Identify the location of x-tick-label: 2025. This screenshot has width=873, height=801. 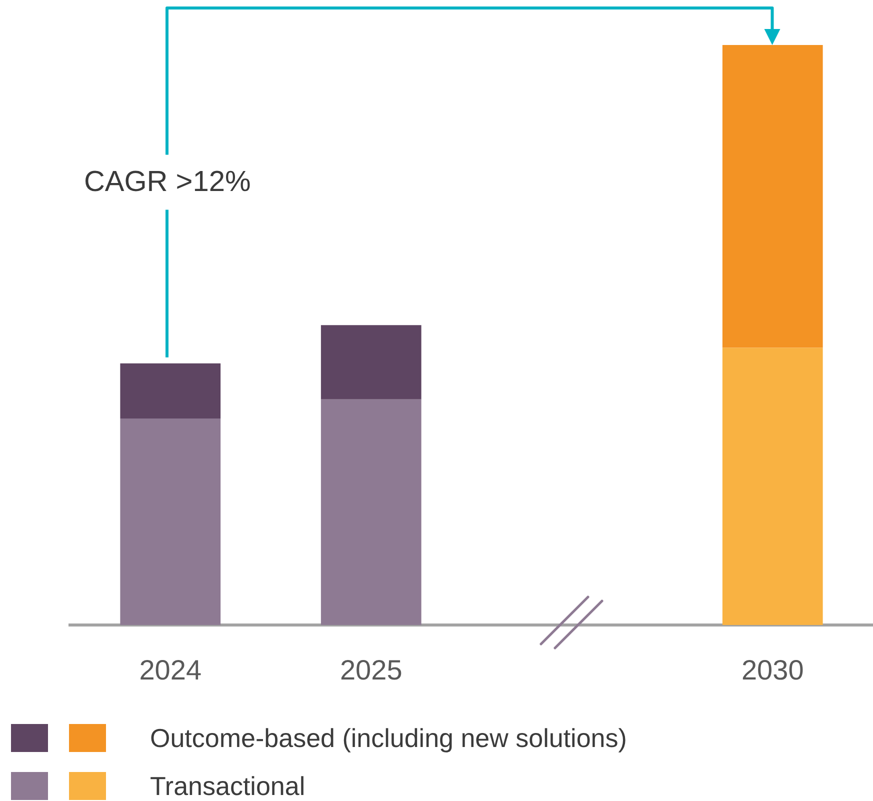
(371, 670).